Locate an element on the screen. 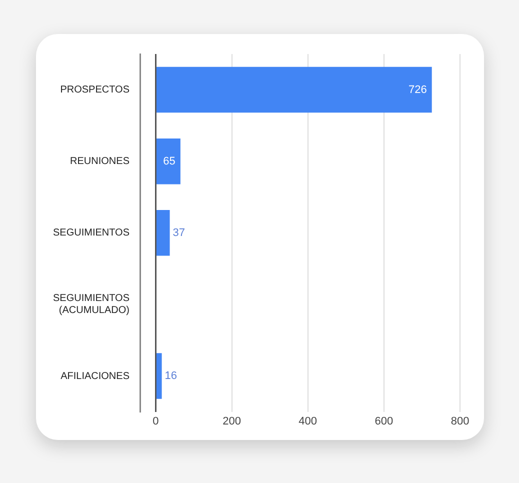 Image resolution: width=519 pixels, height=483 pixels. data-label: 65 is located at coordinates (169, 161).